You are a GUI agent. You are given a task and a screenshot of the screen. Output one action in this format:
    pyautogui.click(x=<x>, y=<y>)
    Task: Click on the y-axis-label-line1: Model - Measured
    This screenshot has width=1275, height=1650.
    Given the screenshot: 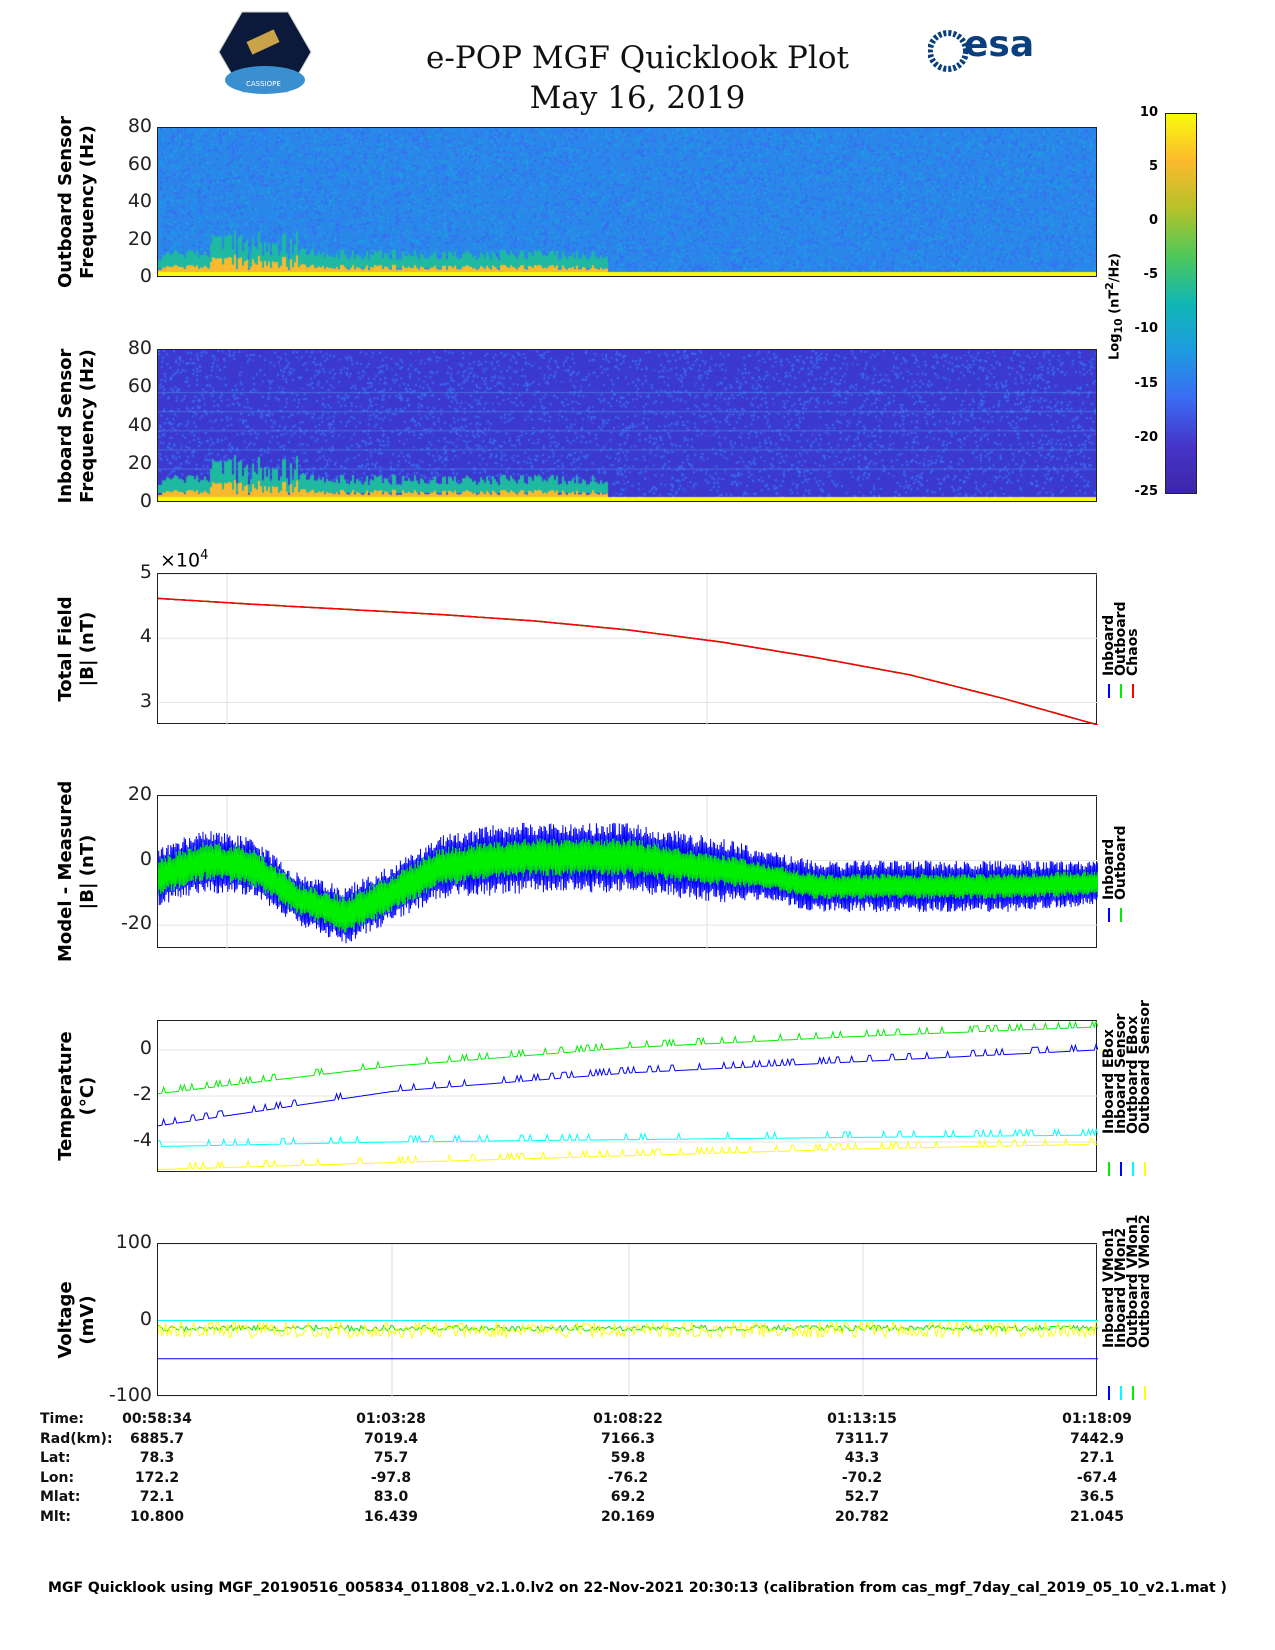 What is the action you would take?
    pyautogui.click(x=65, y=871)
    